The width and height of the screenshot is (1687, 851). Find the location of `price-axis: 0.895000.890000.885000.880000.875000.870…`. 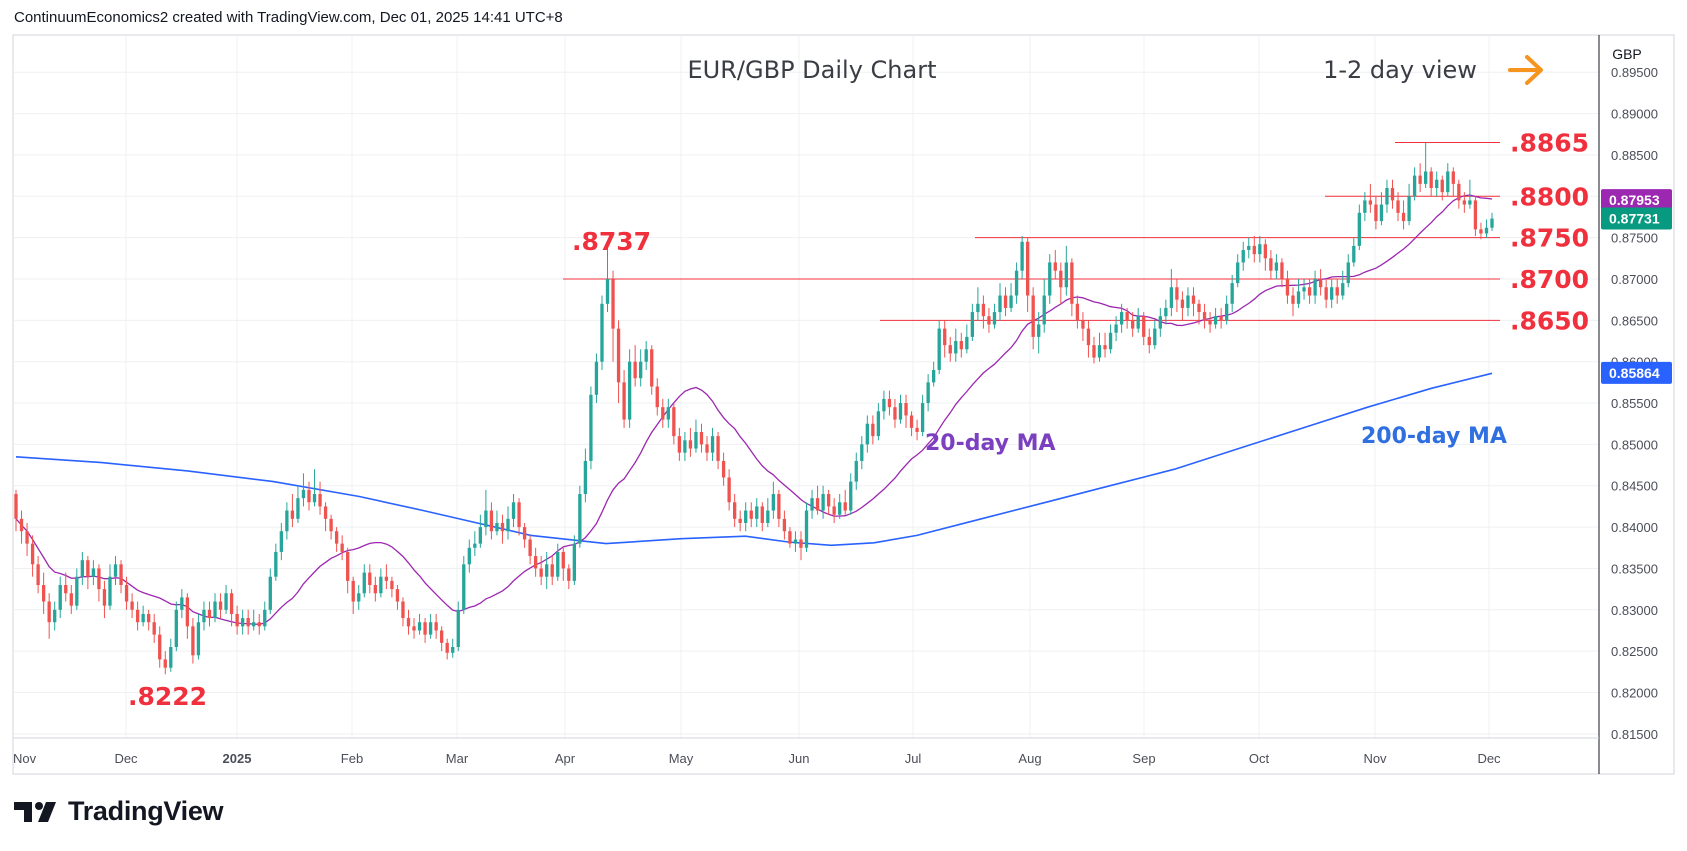

price-axis: 0.895000.890000.885000.880000.875000.870… is located at coordinates (1634, 403).